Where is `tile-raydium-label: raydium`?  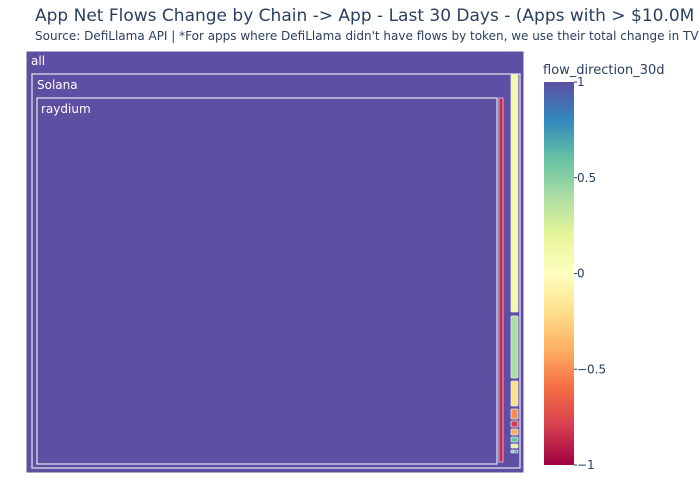 tile-raydium-label: raydium is located at coordinates (66, 109).